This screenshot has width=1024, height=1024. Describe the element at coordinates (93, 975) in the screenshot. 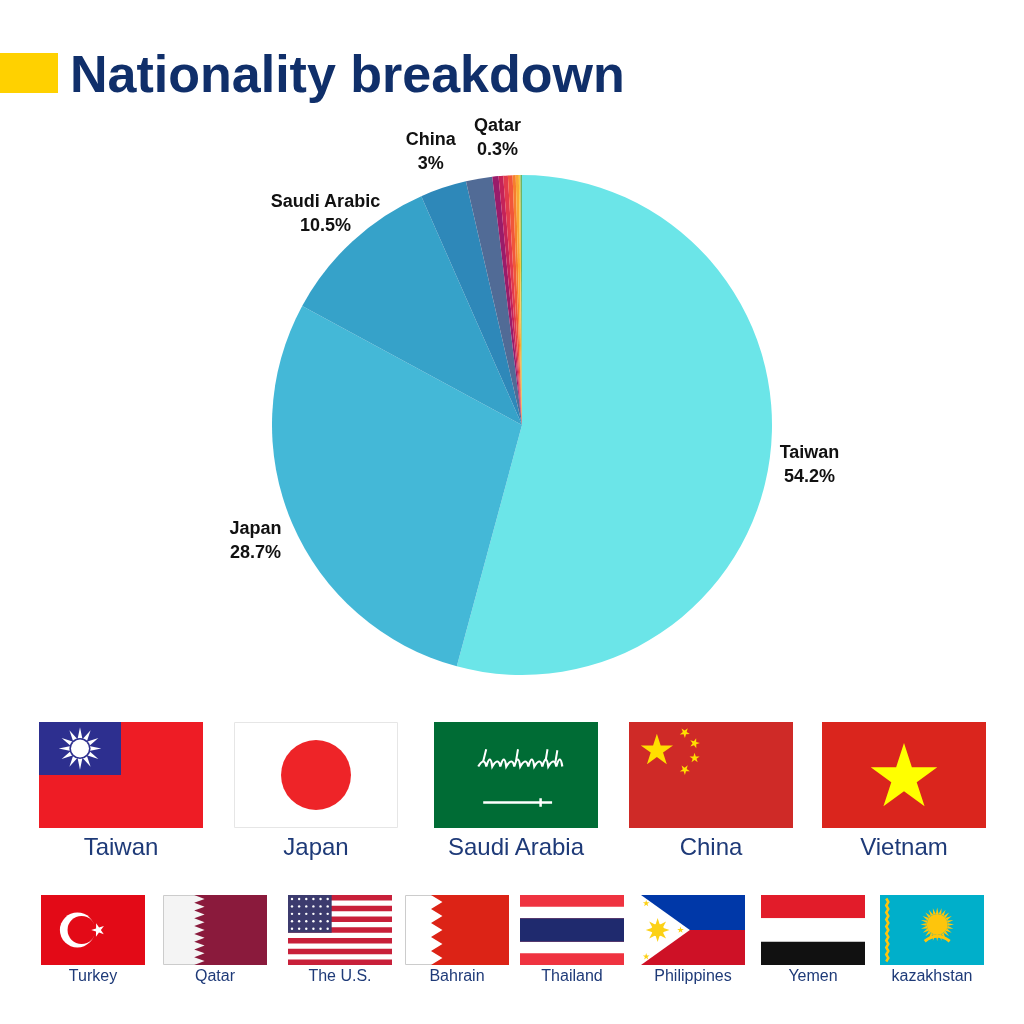

I see `text: Turkey` at that location.